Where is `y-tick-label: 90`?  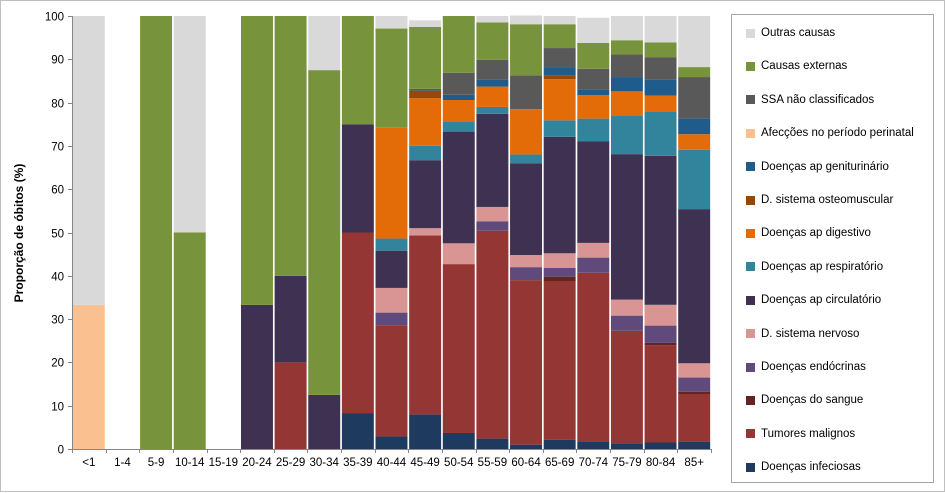 y-tick-label: 90 is located at coordinates (57, 61).